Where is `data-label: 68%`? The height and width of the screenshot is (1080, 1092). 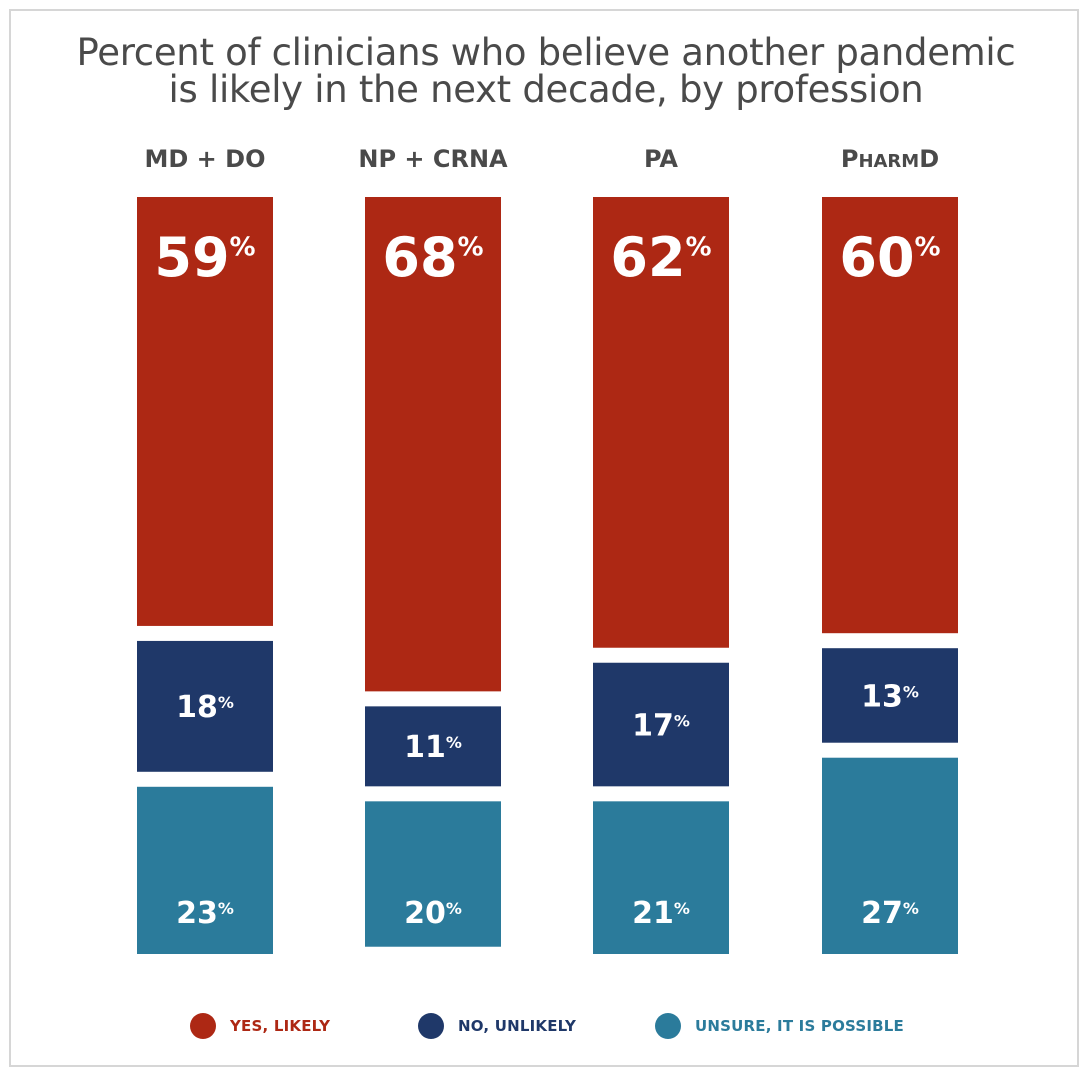
data-label: 68% is located at coordinates (432, 257).